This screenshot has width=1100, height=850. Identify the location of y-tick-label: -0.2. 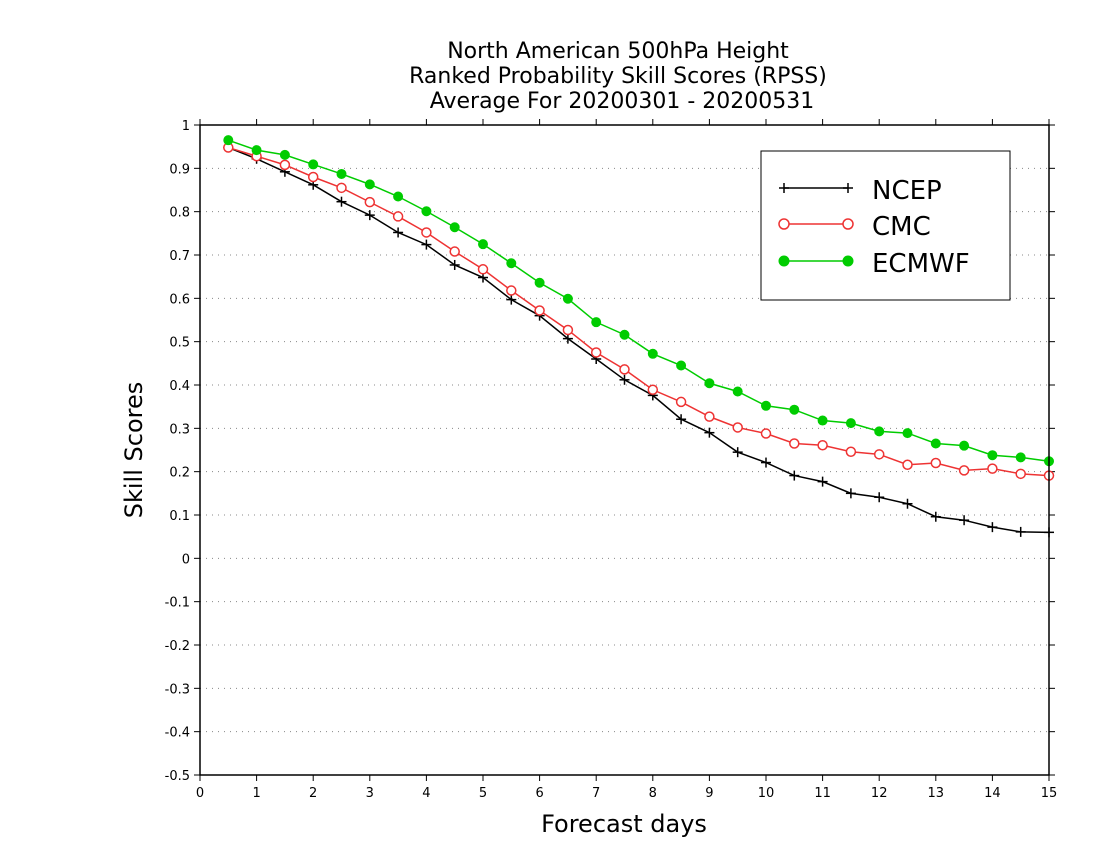
(177, 646).